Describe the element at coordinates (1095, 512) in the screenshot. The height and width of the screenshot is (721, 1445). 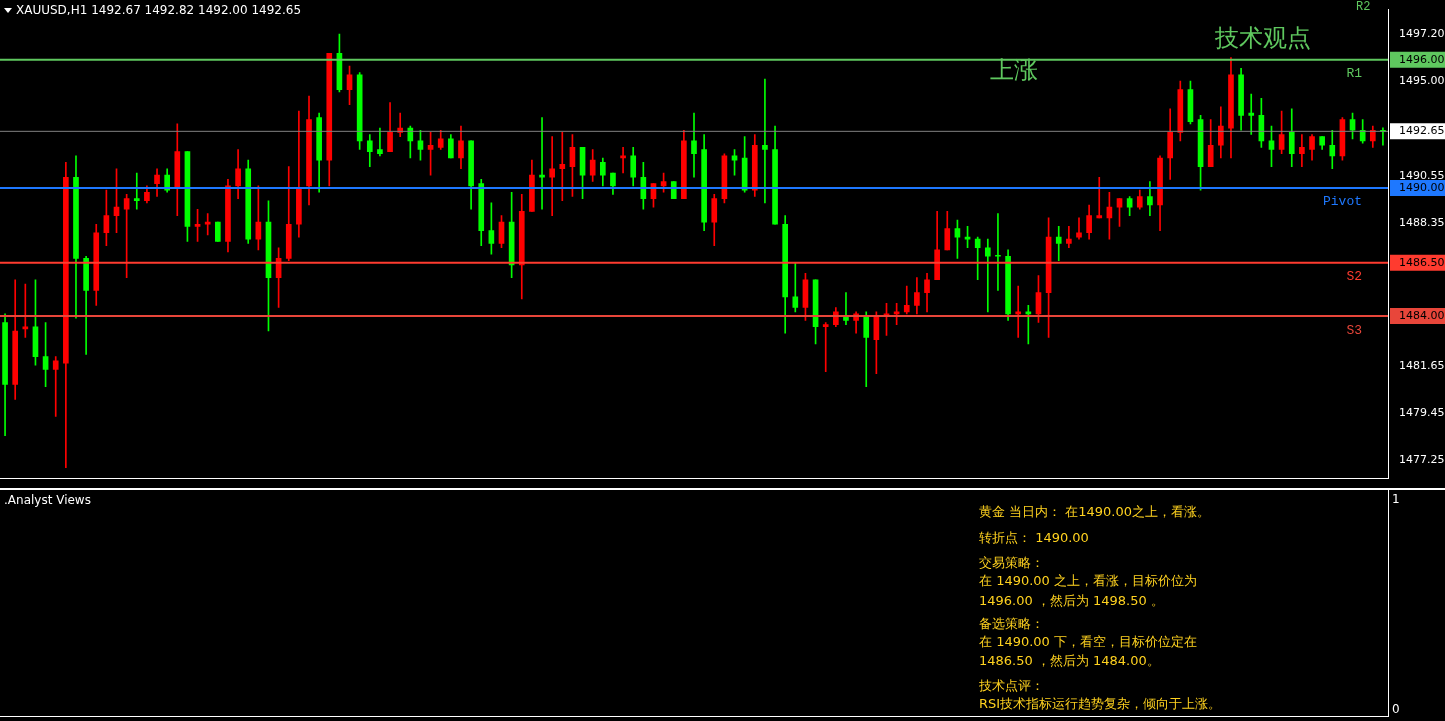
I see `text: 黄金 当日内： 在1490.00之上，看涨。` at that location.